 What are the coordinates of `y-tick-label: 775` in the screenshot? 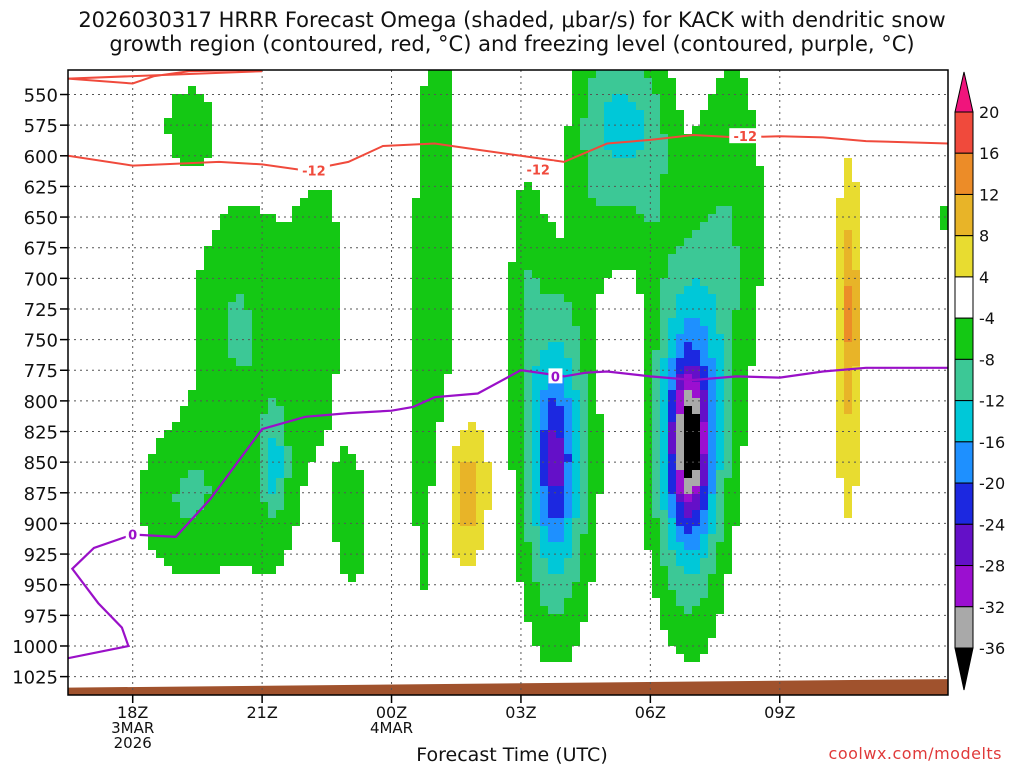 It's located at (41, 371).